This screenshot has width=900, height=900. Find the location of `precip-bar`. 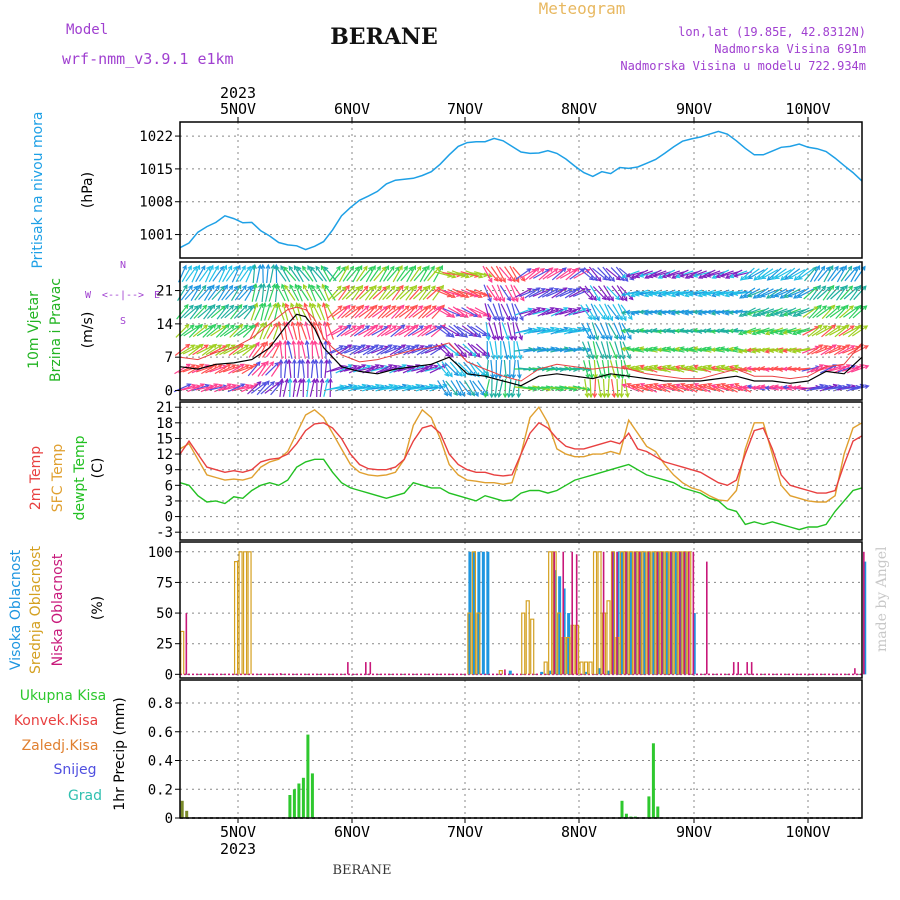

precip-bar is located at coordinates (626, 815).